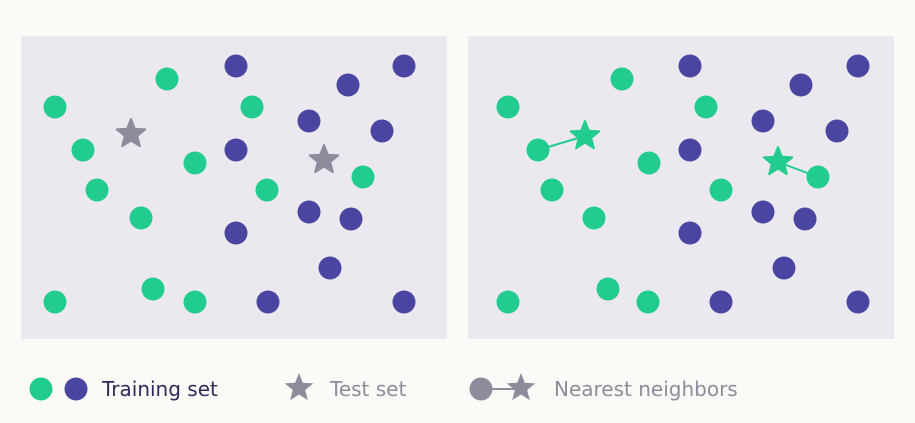  What do you see at coordinates (41, 389) in the screenshot?
I see `green-circle-icon` at bounding box center [41, 389].